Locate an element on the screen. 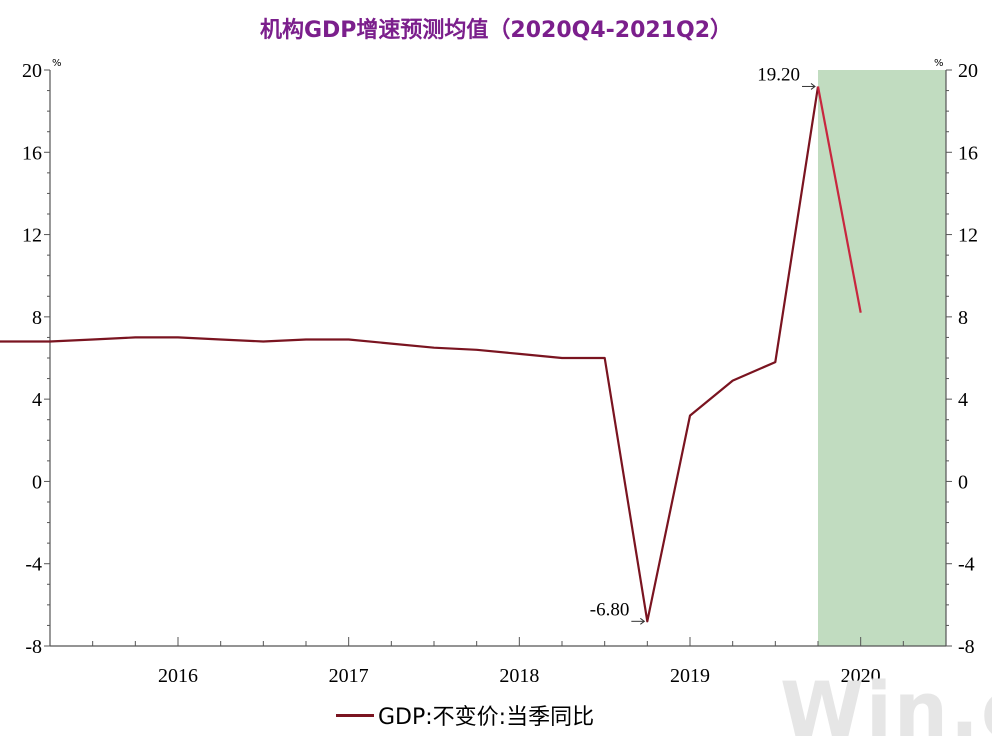 The height and width of the screenshot is (754, 992). y-tick-label-left: 12 is located at coordinates (32, 236).